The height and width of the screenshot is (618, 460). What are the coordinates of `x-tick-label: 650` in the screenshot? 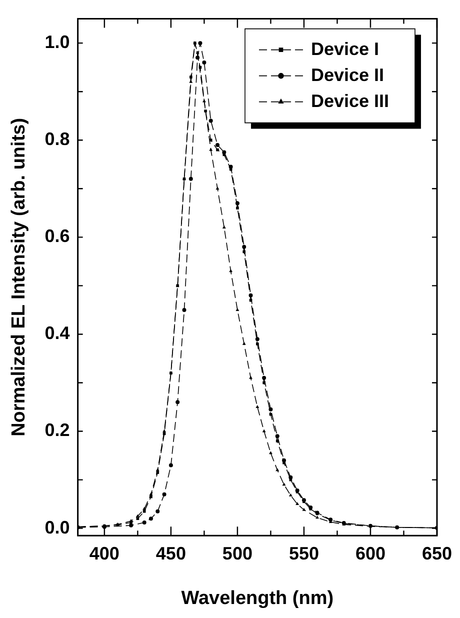 It's located at (437, 553).